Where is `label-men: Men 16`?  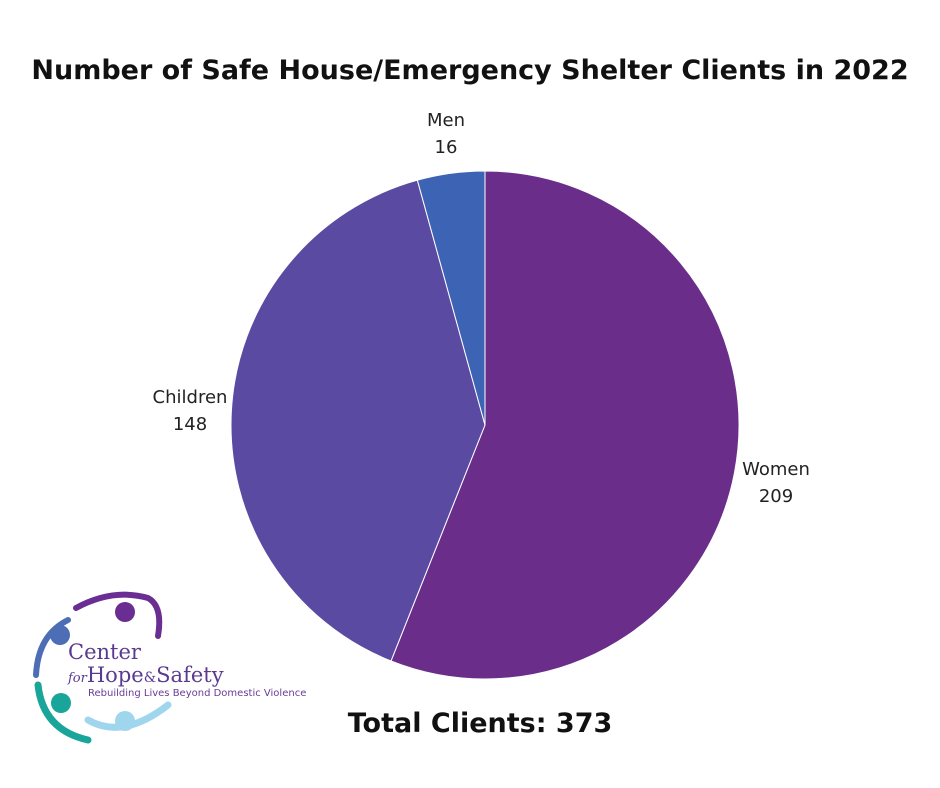
label-men: Men 16 is located at coordinates (446, 134).